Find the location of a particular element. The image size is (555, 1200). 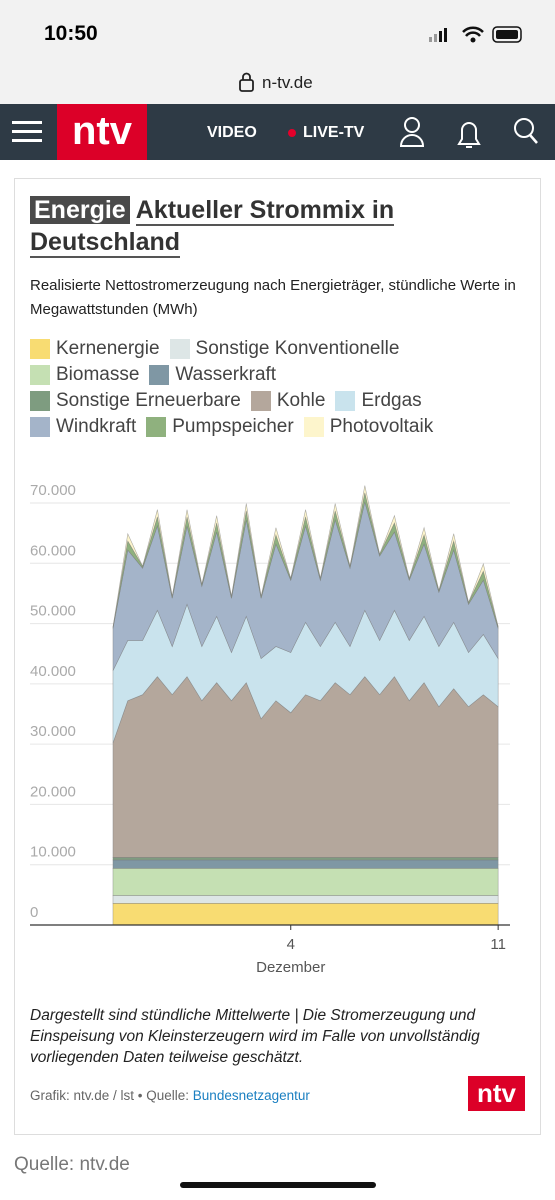

y-tick-label: 10.000 is located at coordinates (53, 852).